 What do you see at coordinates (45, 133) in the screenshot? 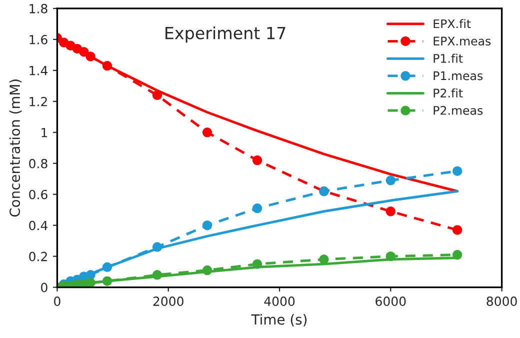
I see `y-tick-label: 1` at bounding box center [45, 133].